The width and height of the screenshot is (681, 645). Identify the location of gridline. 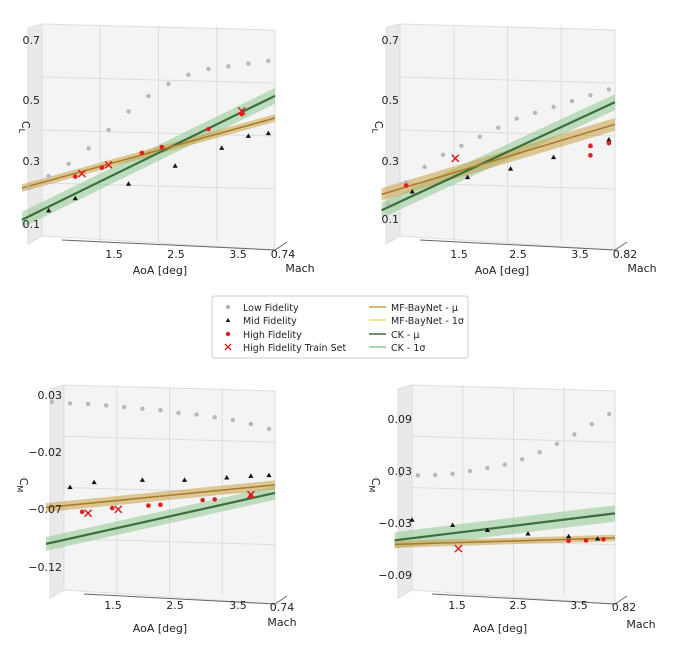
(513, 490).